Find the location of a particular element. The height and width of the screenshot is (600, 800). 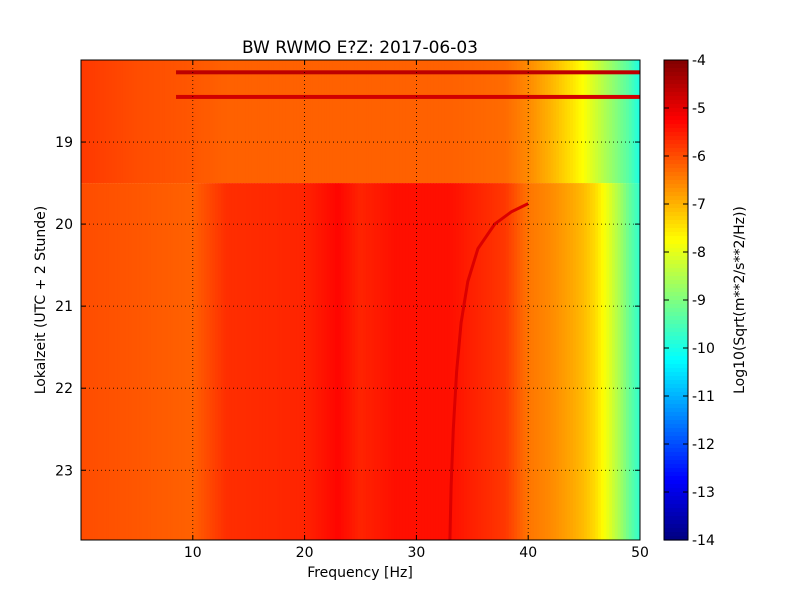

y-tick-label: 21 is located at coordinates (64, 307).